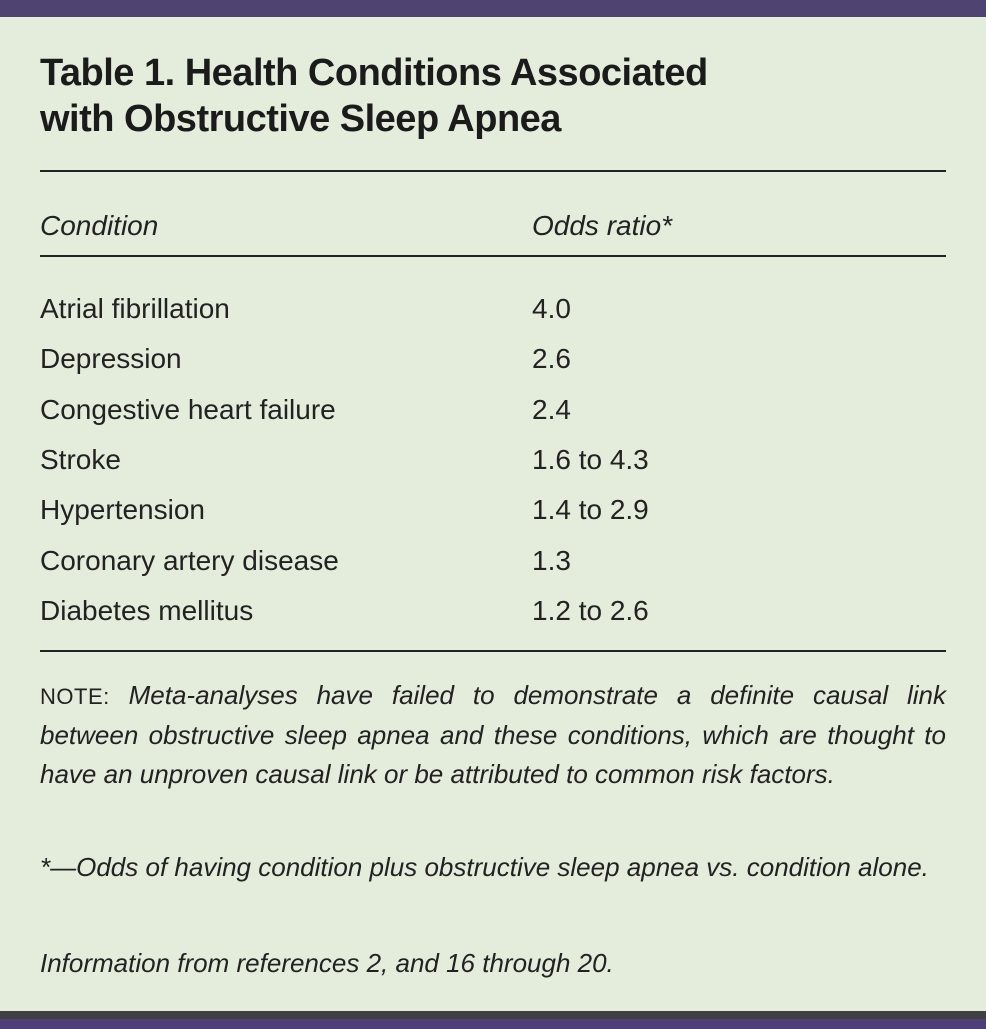 This screenshot has width=986, height=1029. Describe the element at coordinates (551, 309) in the screenshot. I see `odds-ratio-cell: 4.0` at that location.